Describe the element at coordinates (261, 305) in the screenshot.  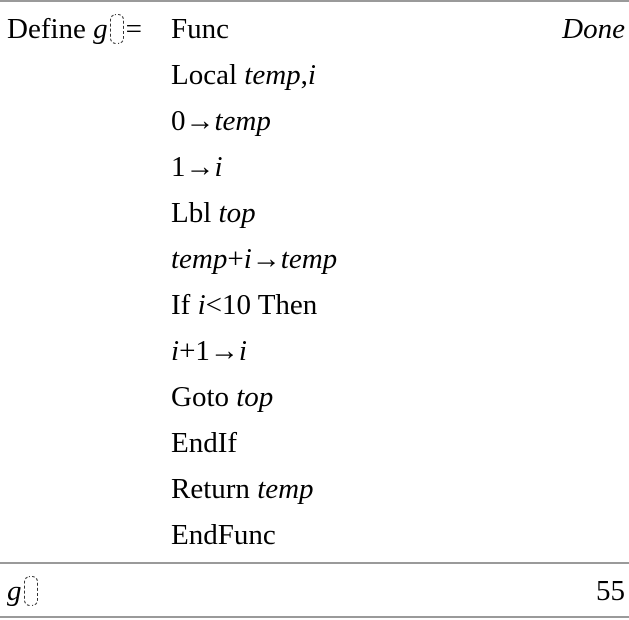
I see `token: <10 Then` at that location.